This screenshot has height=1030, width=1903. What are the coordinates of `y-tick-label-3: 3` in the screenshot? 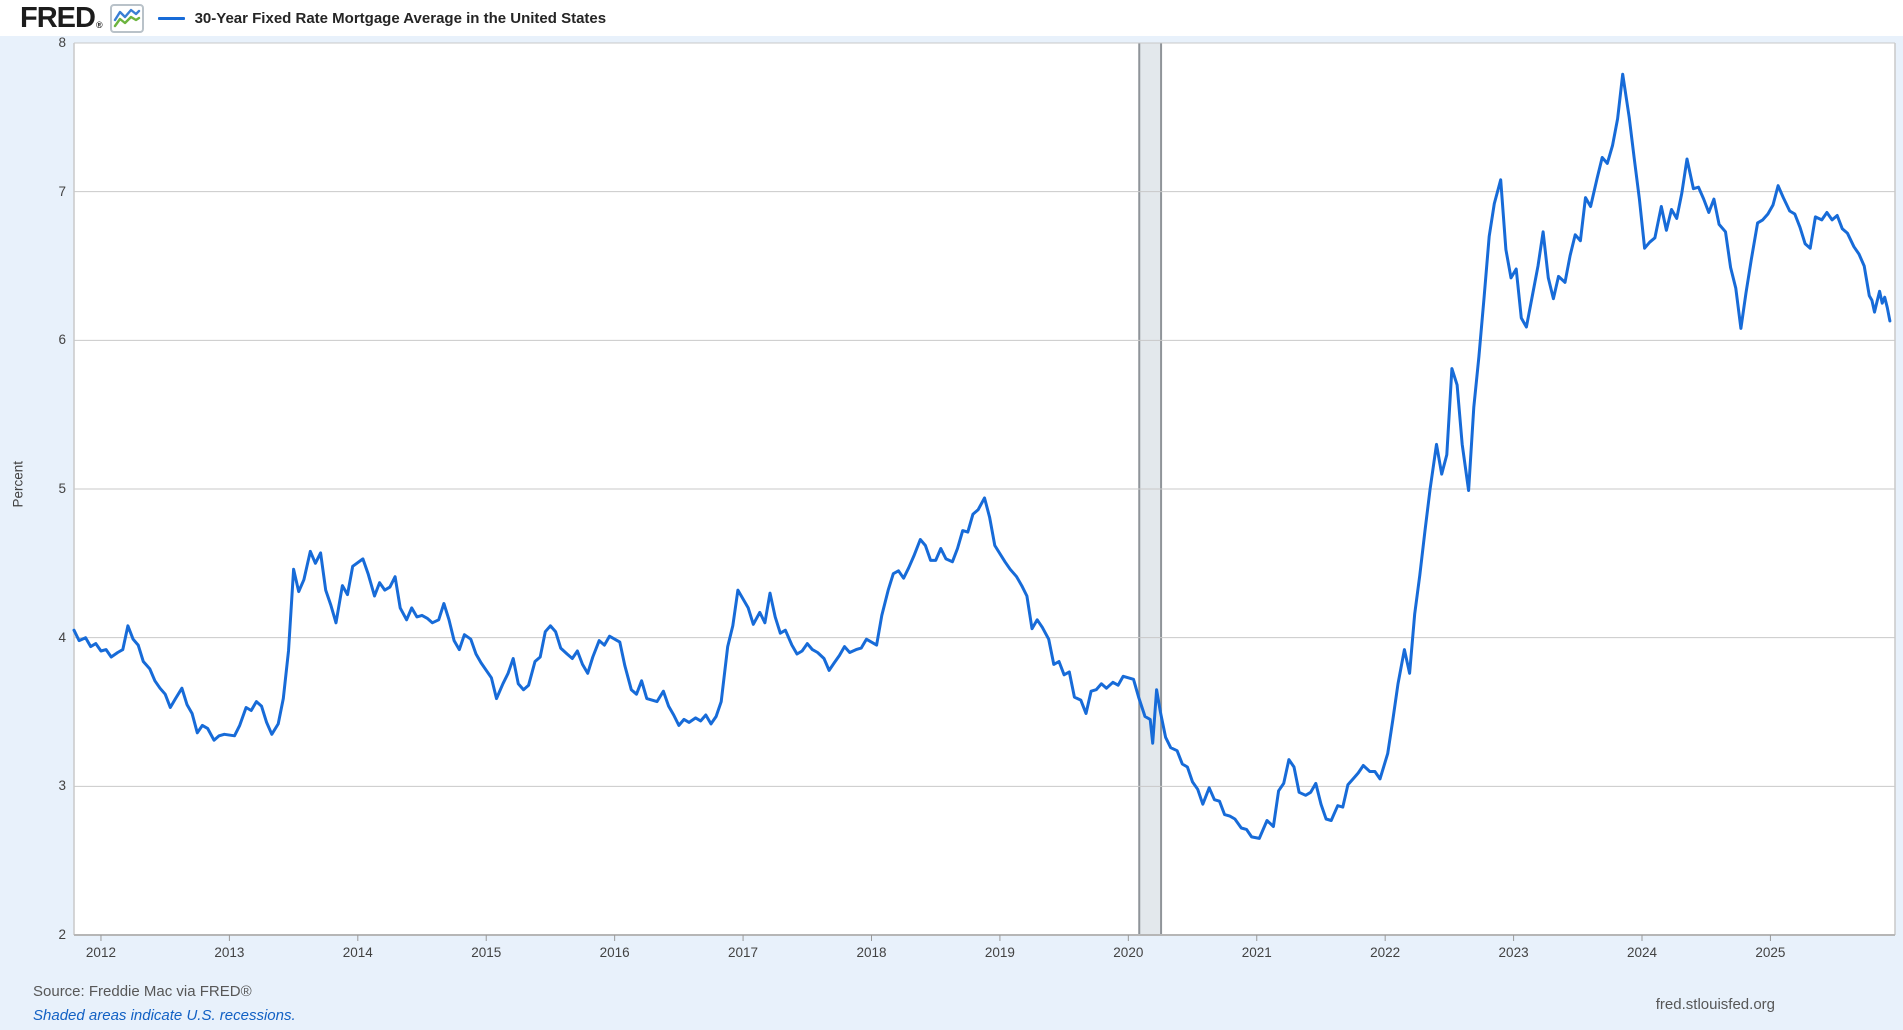 It's located at (62, 786).